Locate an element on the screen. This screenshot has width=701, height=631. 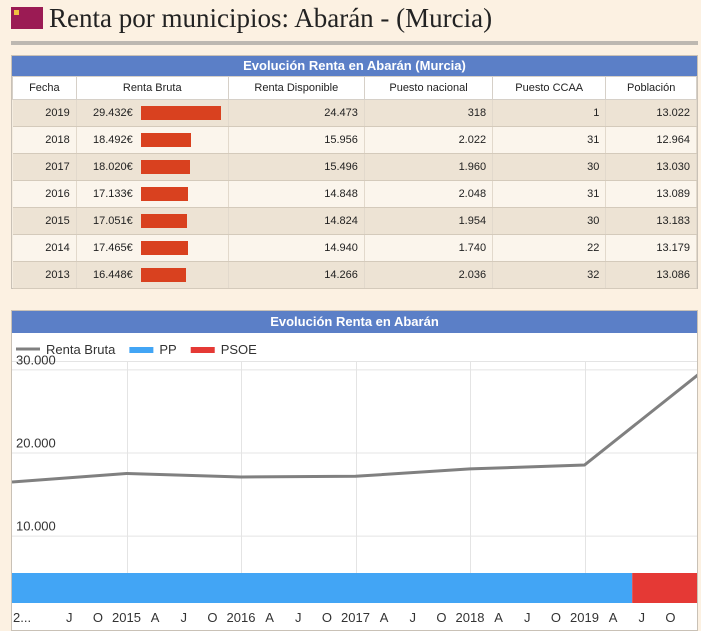
cell-puesto-nacional: 2.048 is located at coordinates (429, 194).